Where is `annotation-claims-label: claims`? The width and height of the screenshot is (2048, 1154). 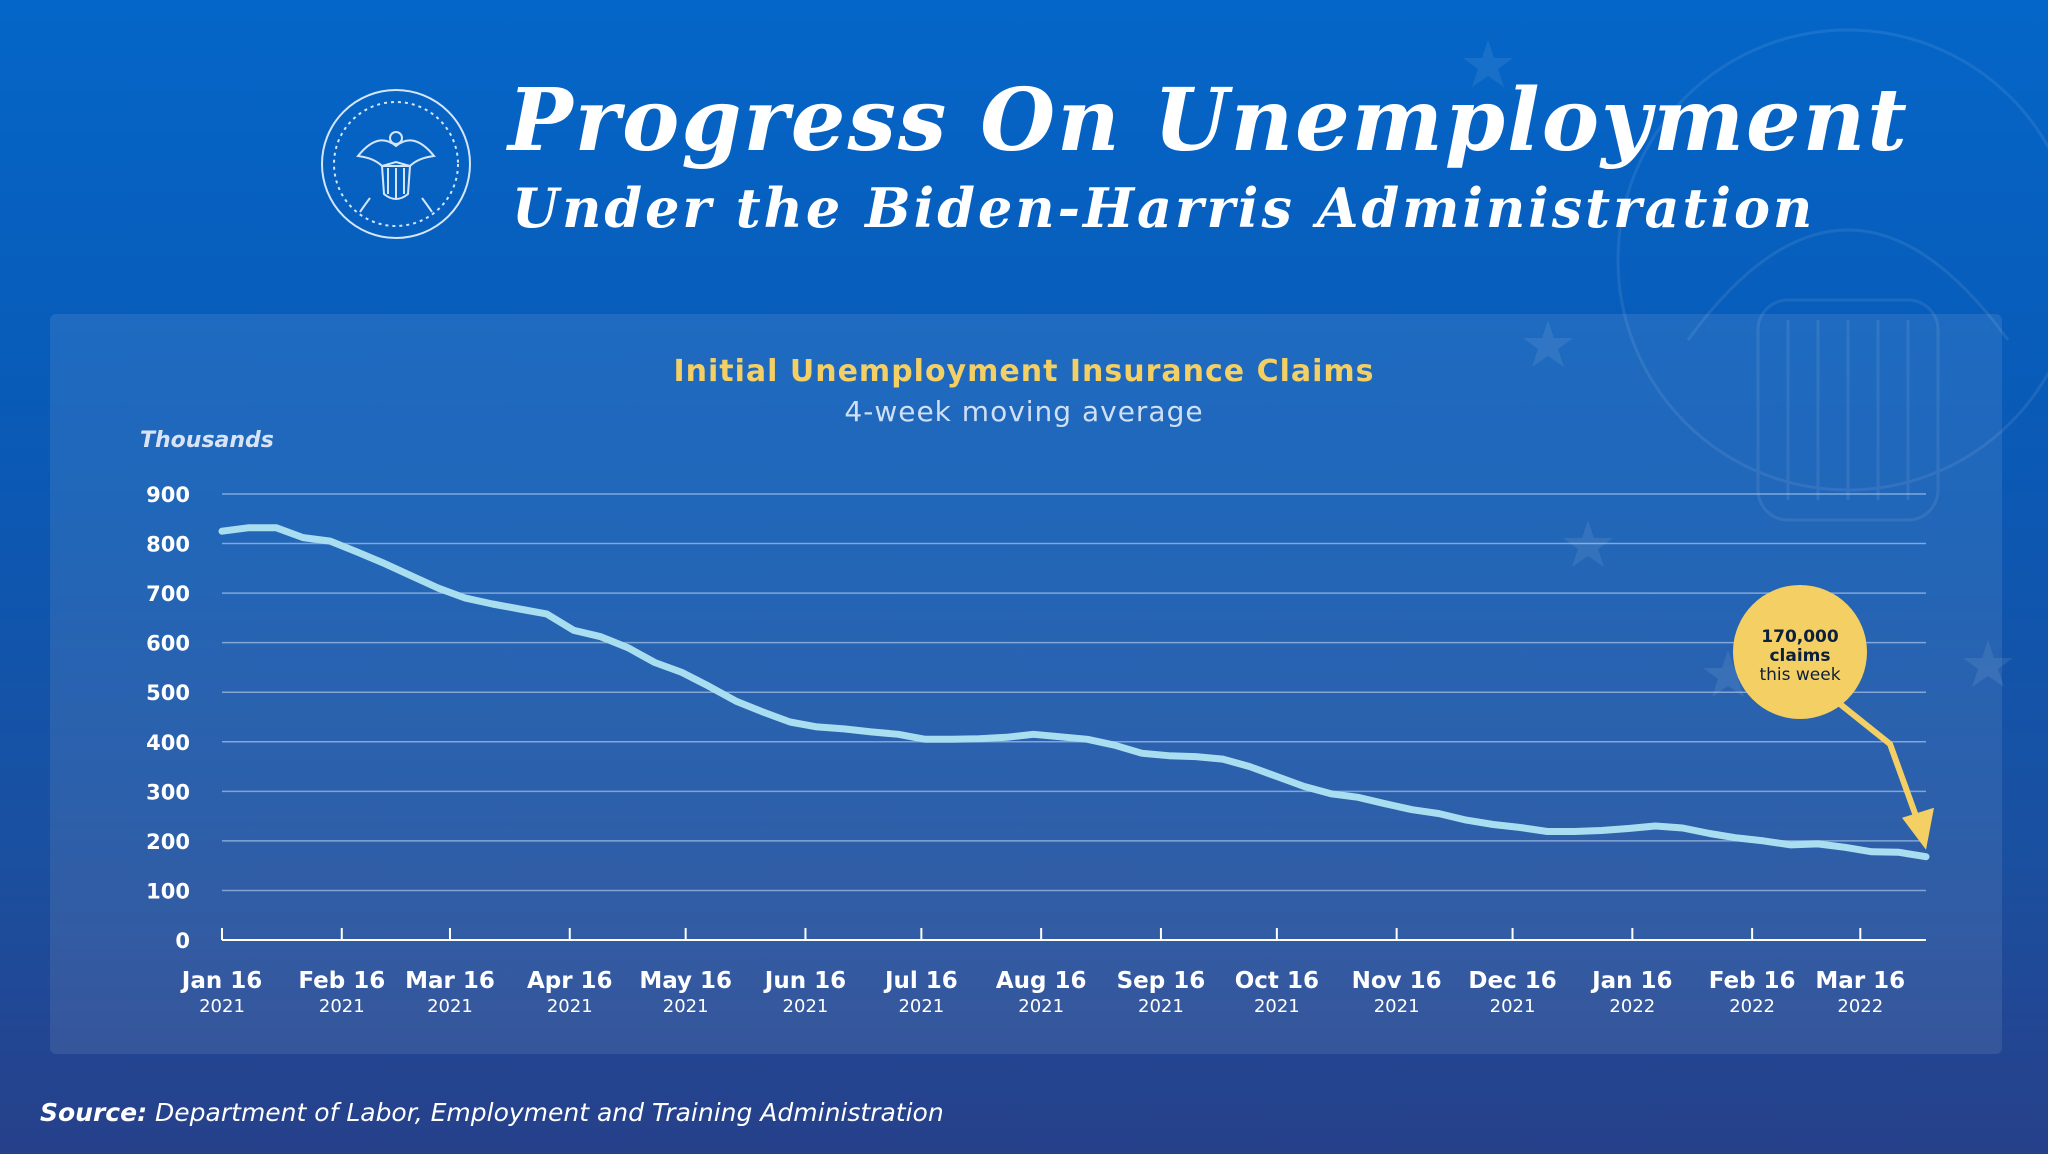
annotation-claims-label: claims is located at coordinates (1799, 656).